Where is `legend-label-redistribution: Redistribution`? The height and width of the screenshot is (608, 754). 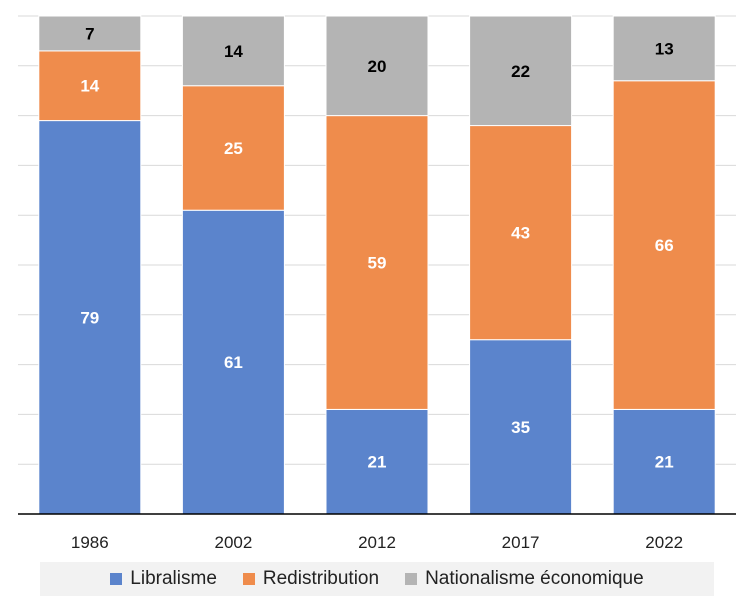 legend-label-redistribution: Redistribution is located at coordinates (321, 578).